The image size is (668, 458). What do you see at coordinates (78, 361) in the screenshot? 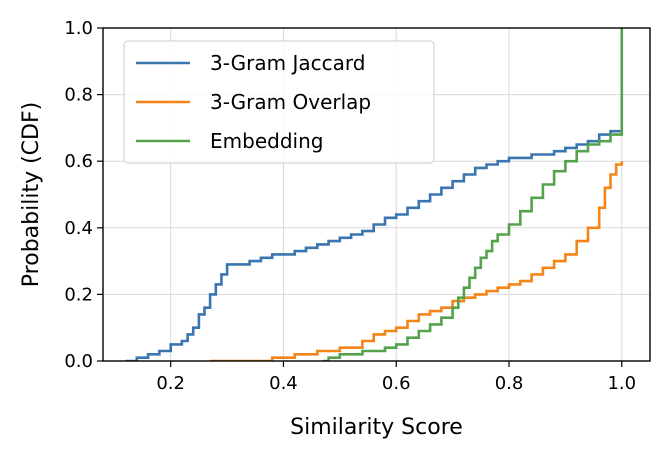
I see `y-tick-label-0: 0.0` at bounding box center [78, 361].